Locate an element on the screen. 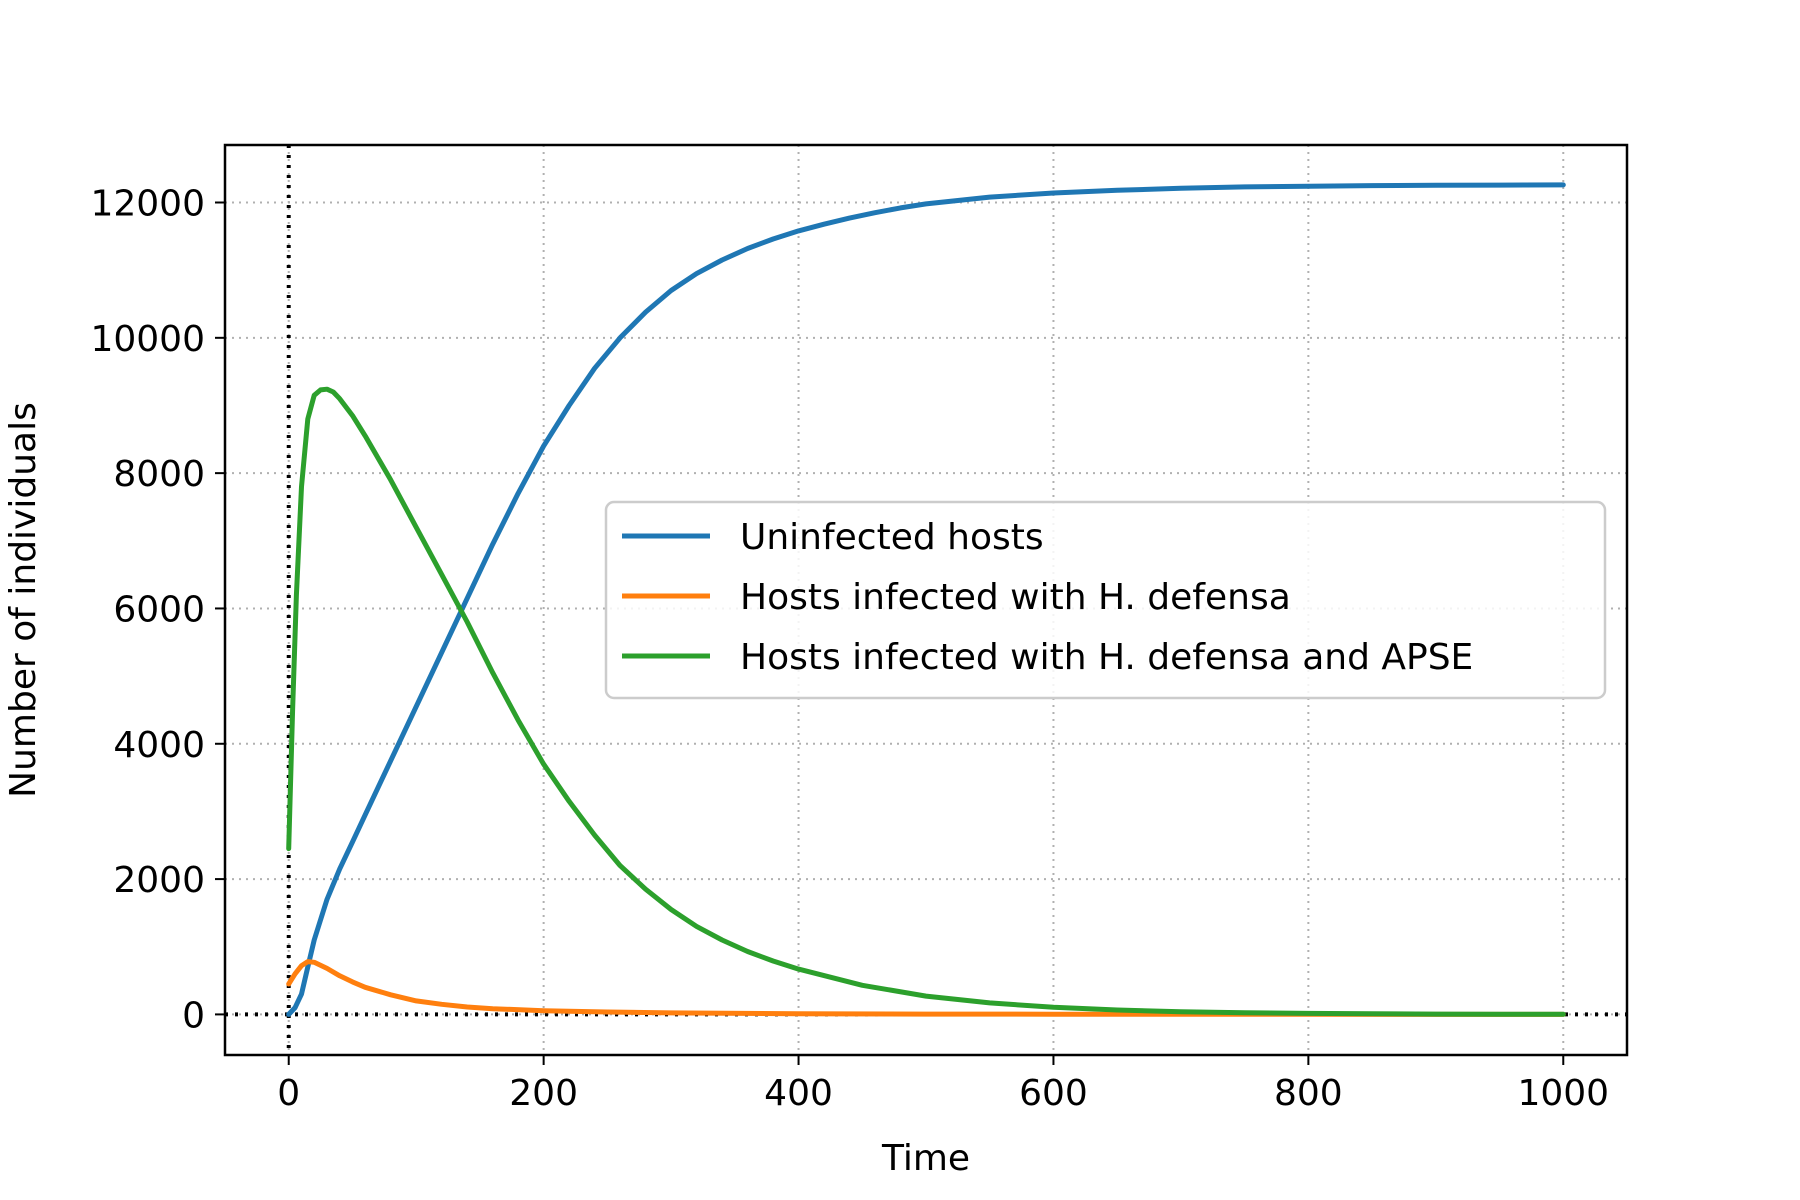  legend-label-uninfected: Uninfected hosts is located at coordinates (892, 537).